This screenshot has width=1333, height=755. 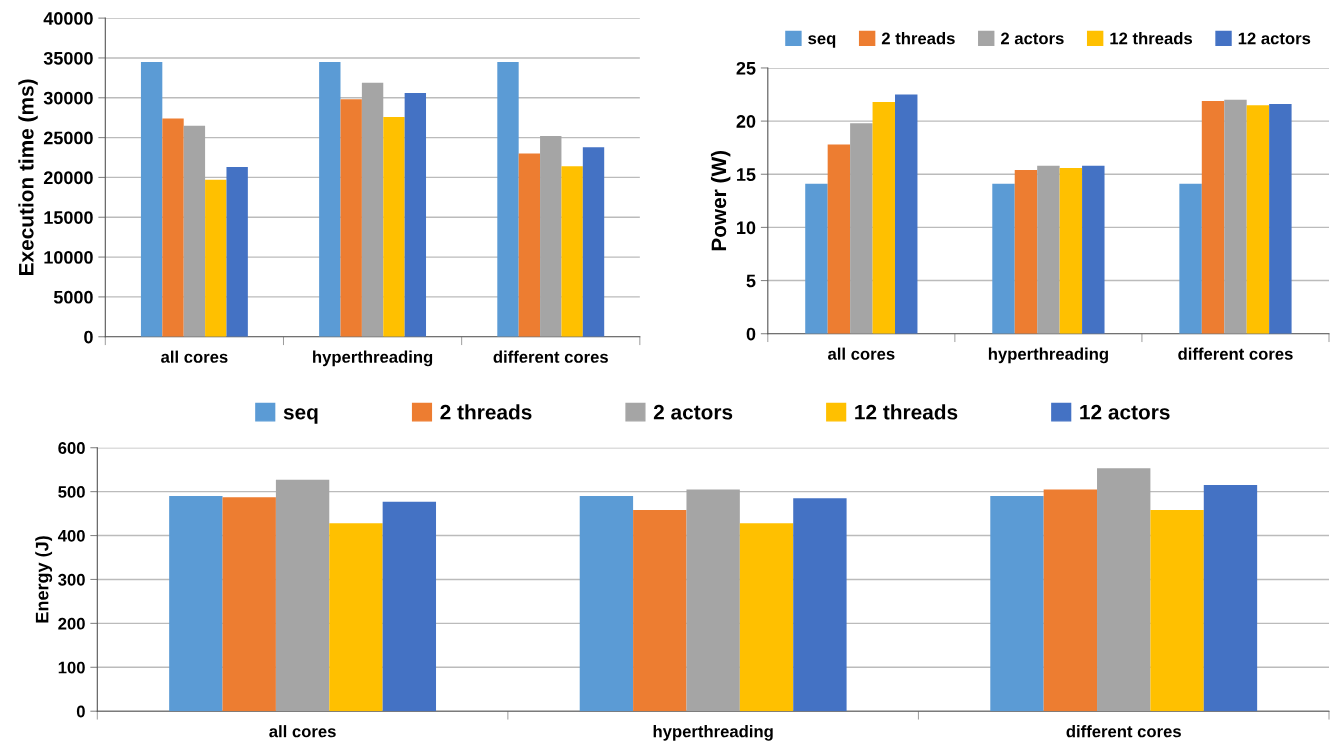 I want to click on y-tick-label: 40000, so click(x=68, y=18).